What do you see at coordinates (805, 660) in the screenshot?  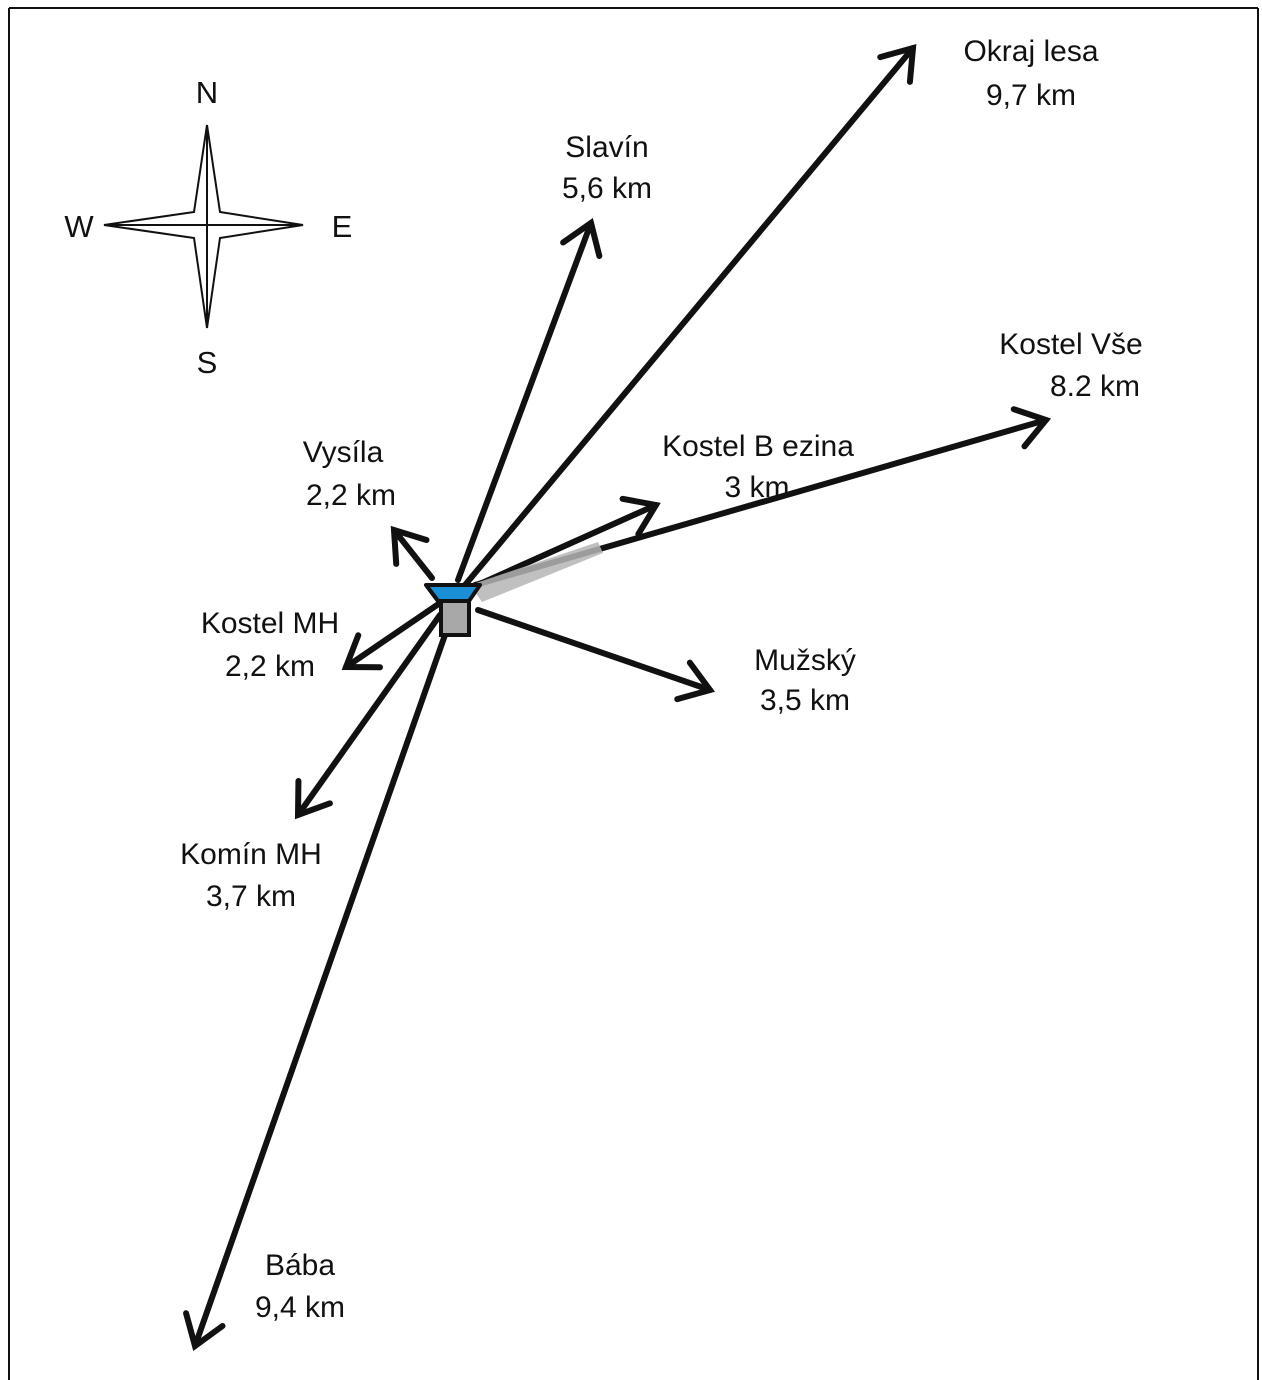 I see `label-muzsky-name: Mužský` at bounding box center [805, 660].